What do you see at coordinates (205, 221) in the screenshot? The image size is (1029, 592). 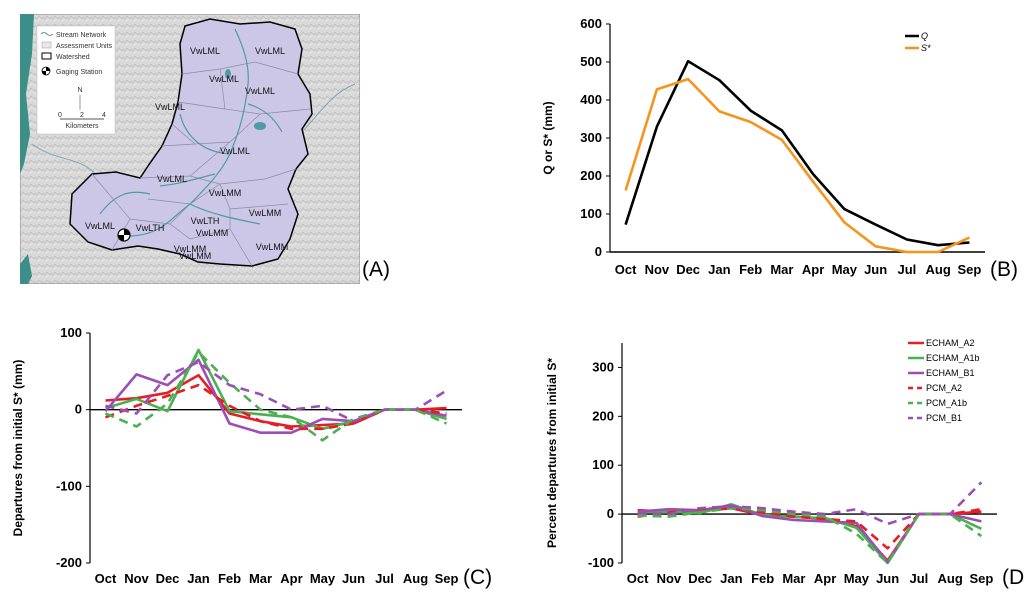 I see `assessment-unit-label: VwLTH` at bounding box center [205, 221].